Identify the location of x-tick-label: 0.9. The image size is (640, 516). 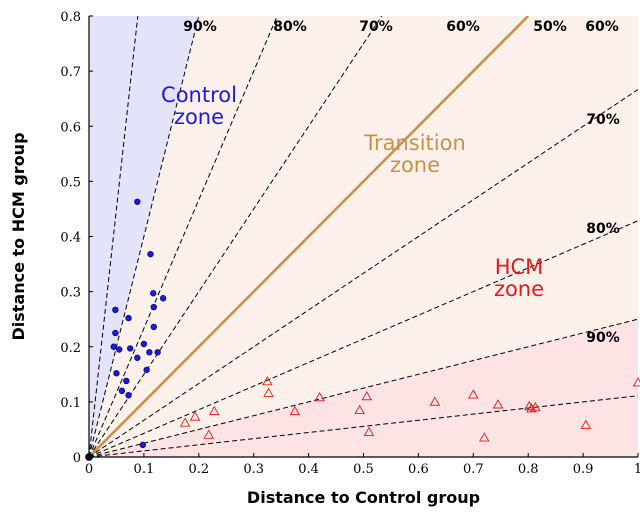
(583, 469).